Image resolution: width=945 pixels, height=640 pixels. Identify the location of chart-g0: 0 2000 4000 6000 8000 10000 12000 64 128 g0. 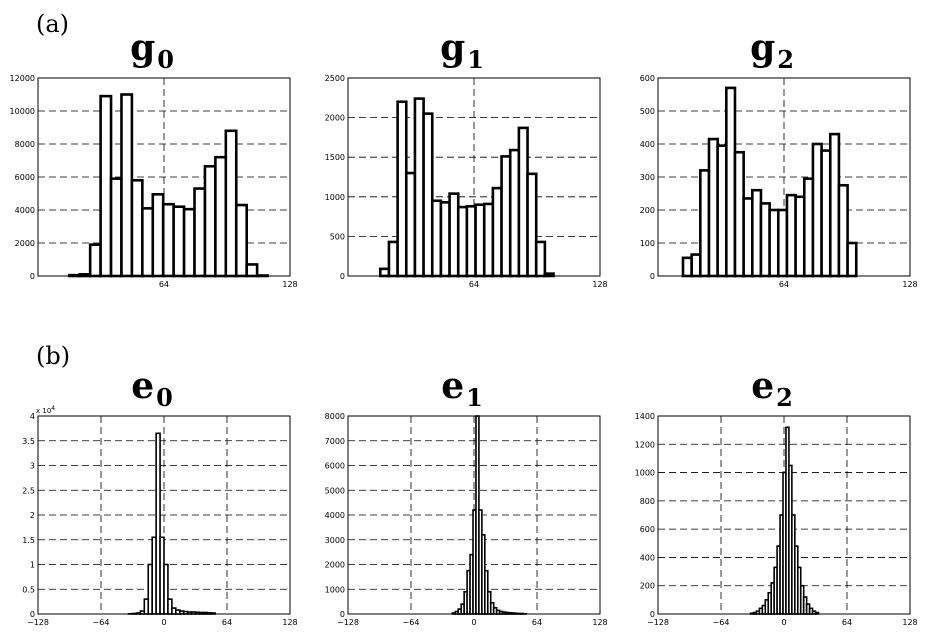
(154, 158).